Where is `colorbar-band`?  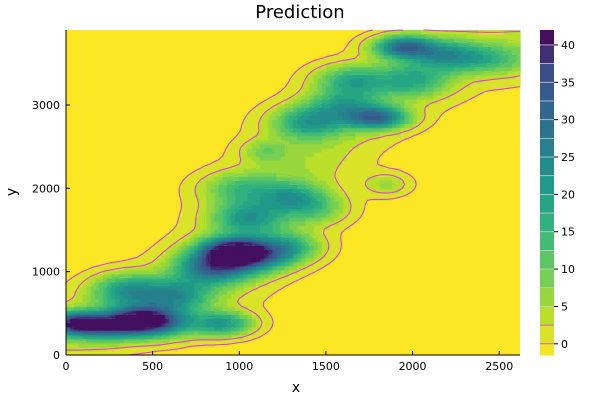
colorbar-band is located at coordinates (547, 148).